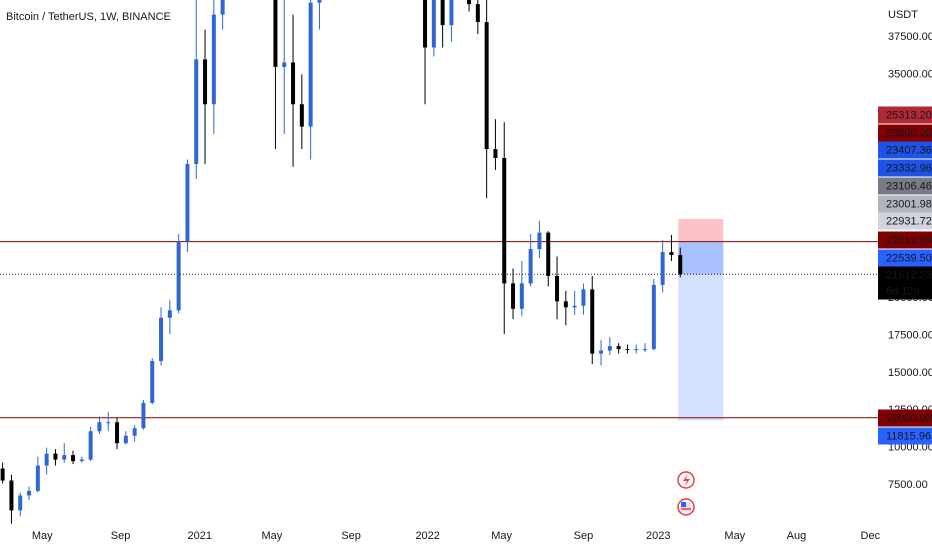 This screenshot has width=932, height=550. What do you see at coordinates (427, 536) in the screenshot?
I see `x-tick-label: 2022` at bounding box center [427, 536].